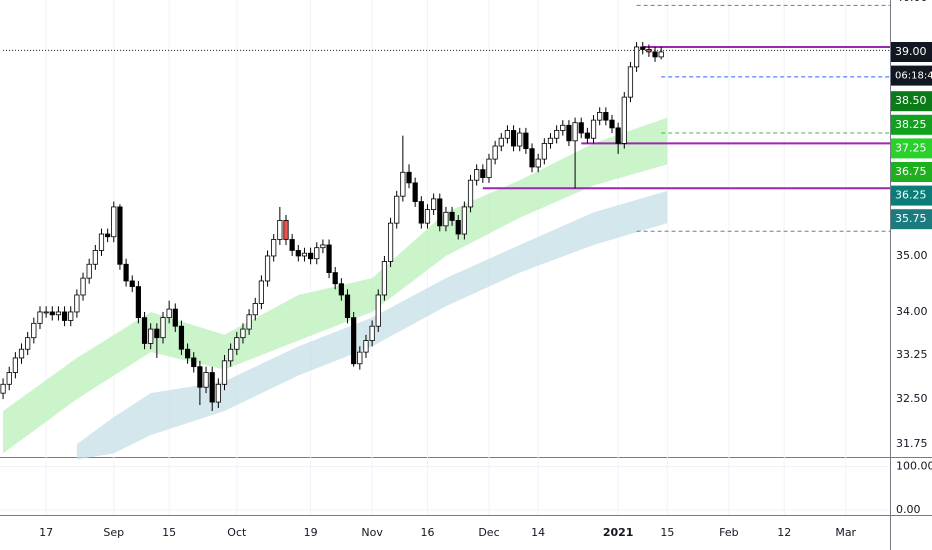  Describe the element at coordinates (46, 532) in the screenshot. I see `x-tick-label: 17` at that location.